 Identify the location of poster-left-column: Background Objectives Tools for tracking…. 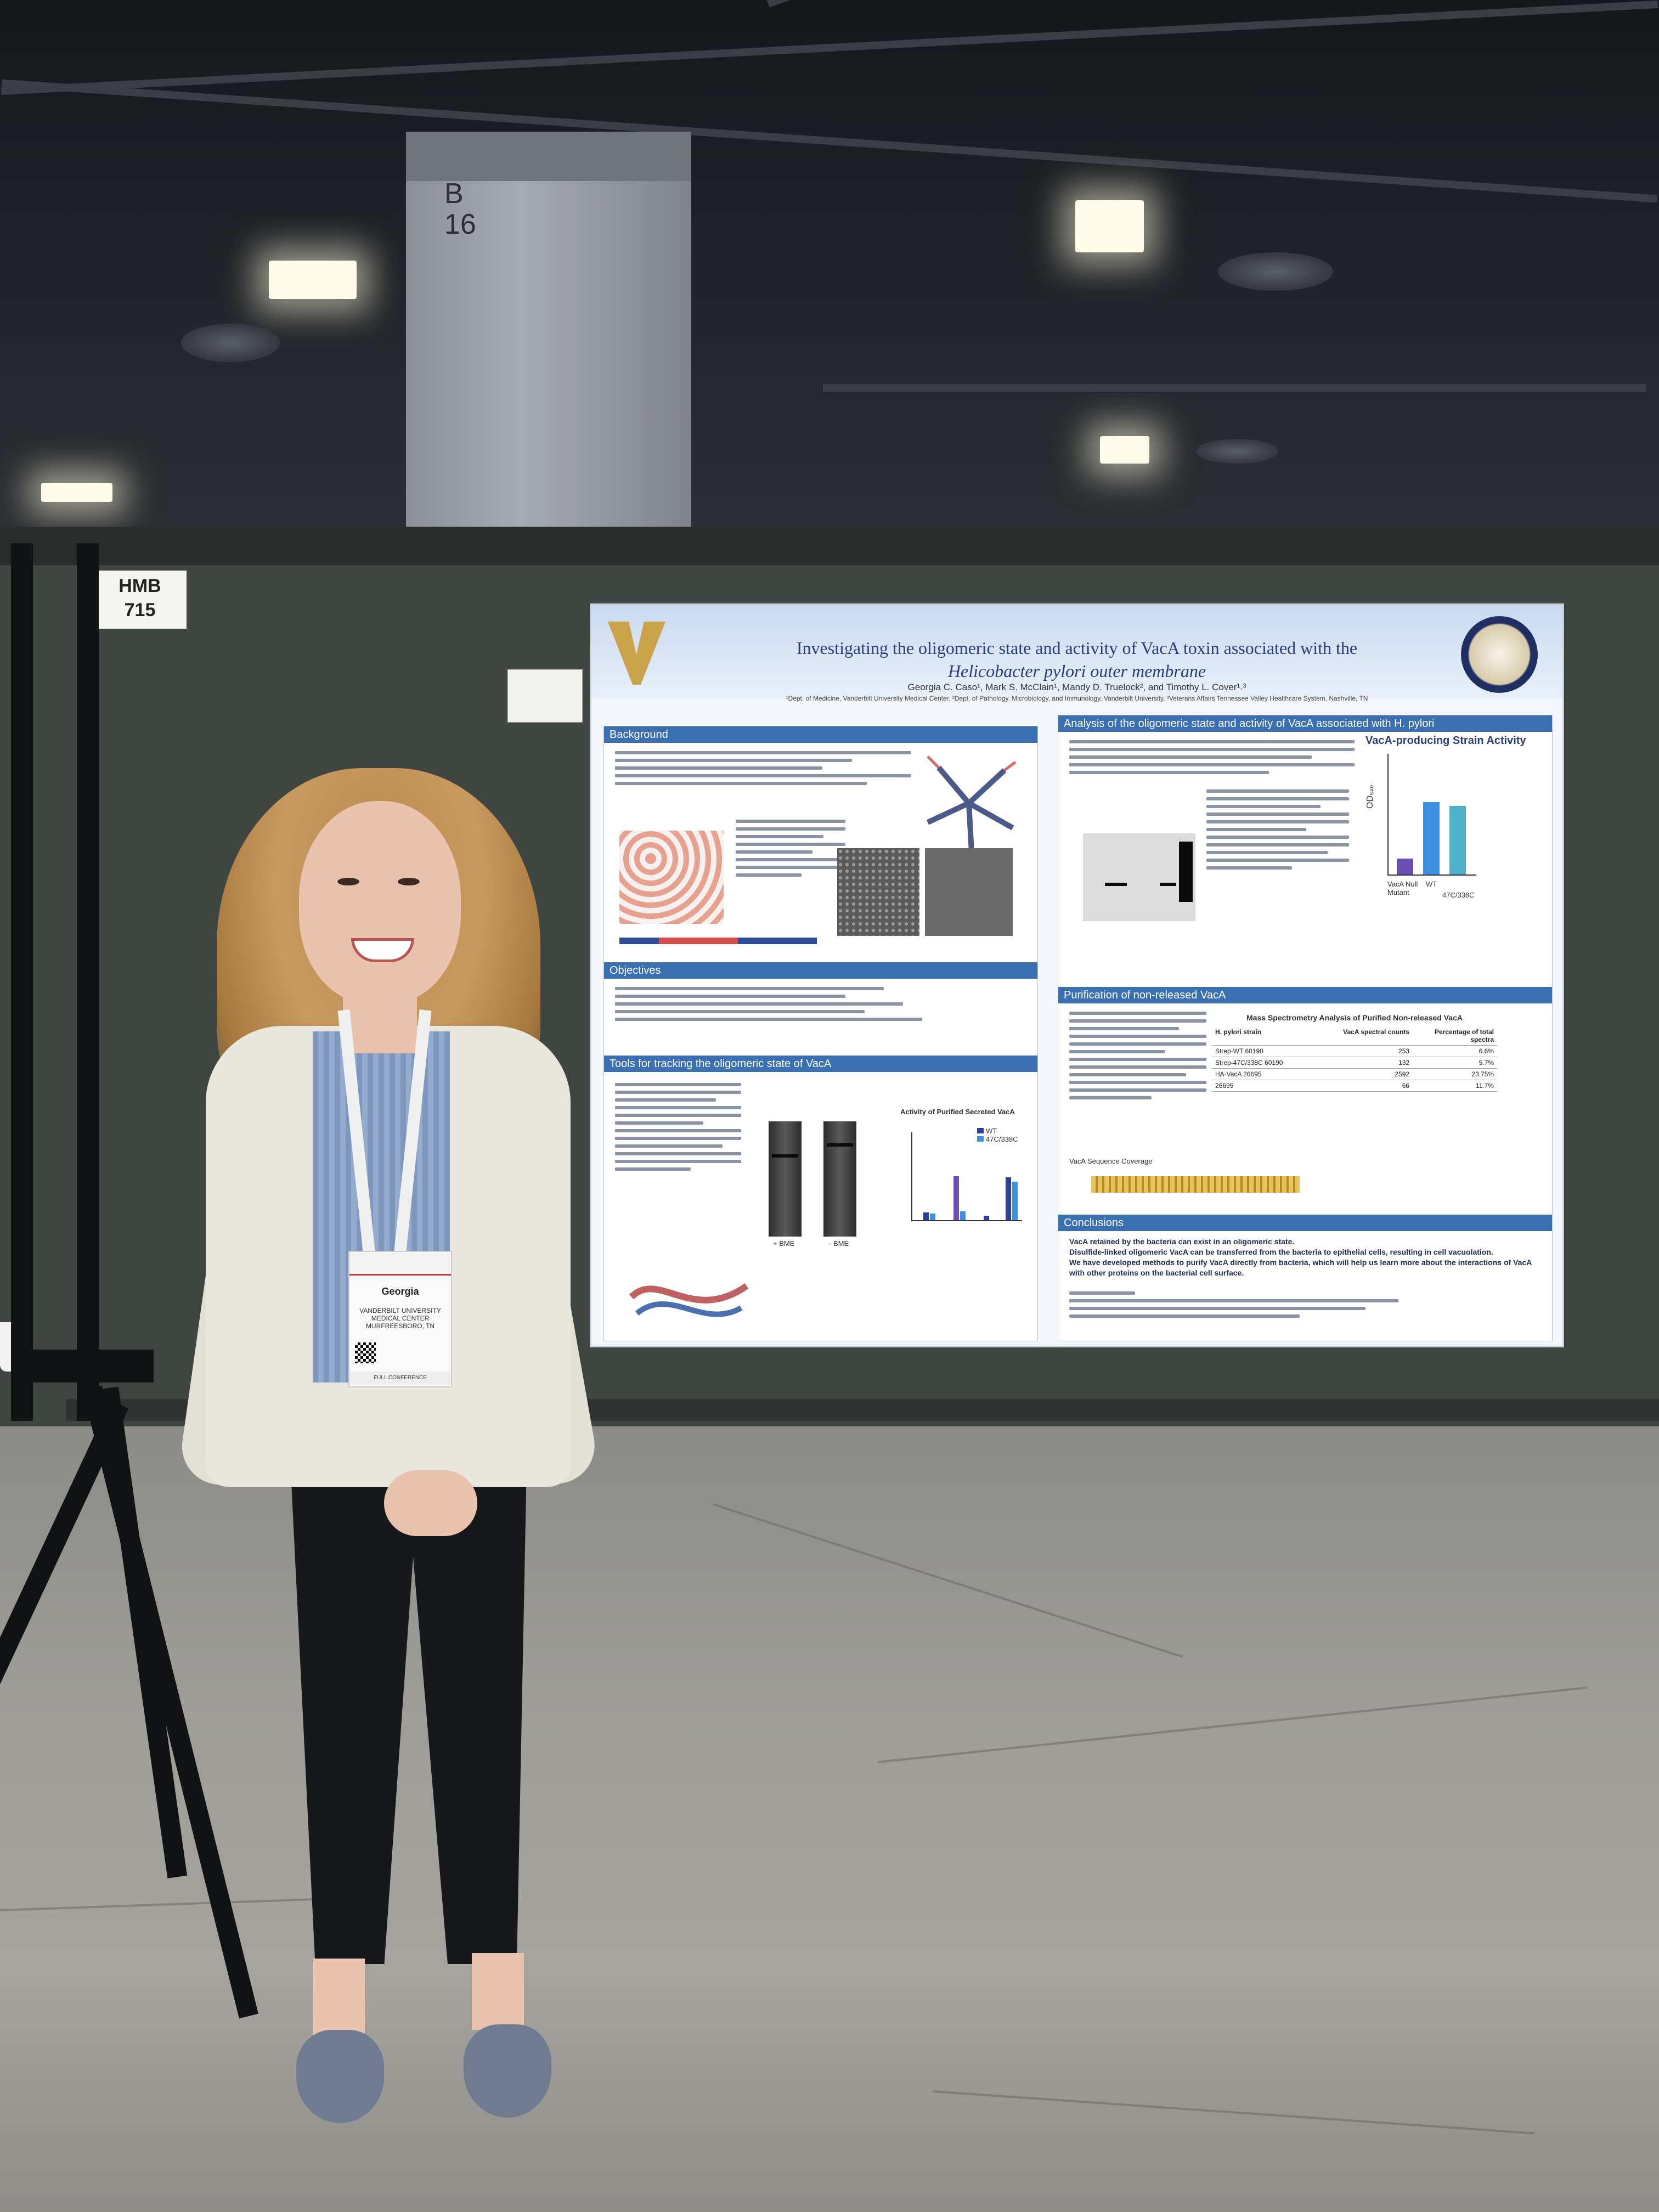
(821, 1034).